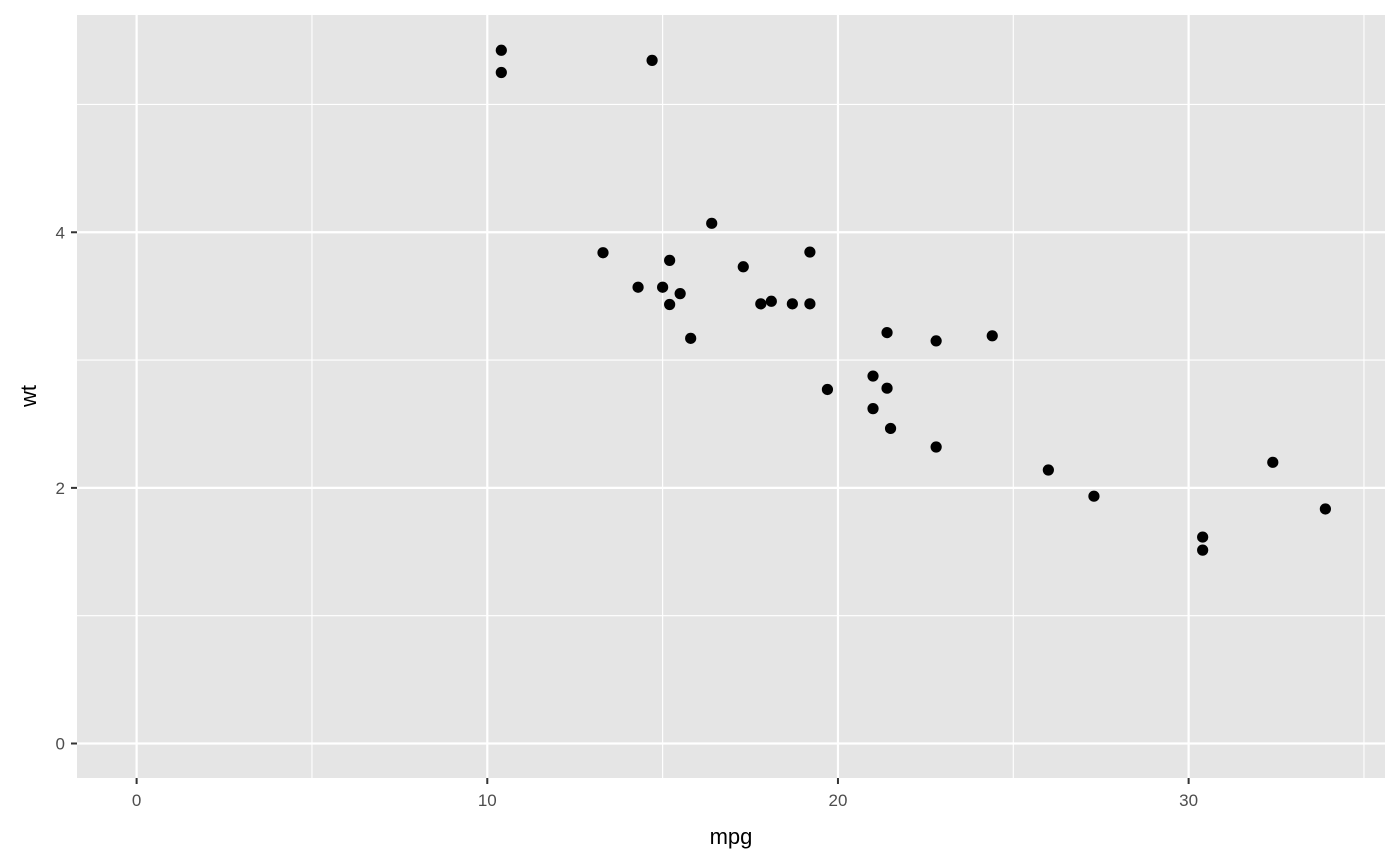 This screenshot has height=866, width=1400. I want to click on y-tick-label: 0, so click(60, 743).